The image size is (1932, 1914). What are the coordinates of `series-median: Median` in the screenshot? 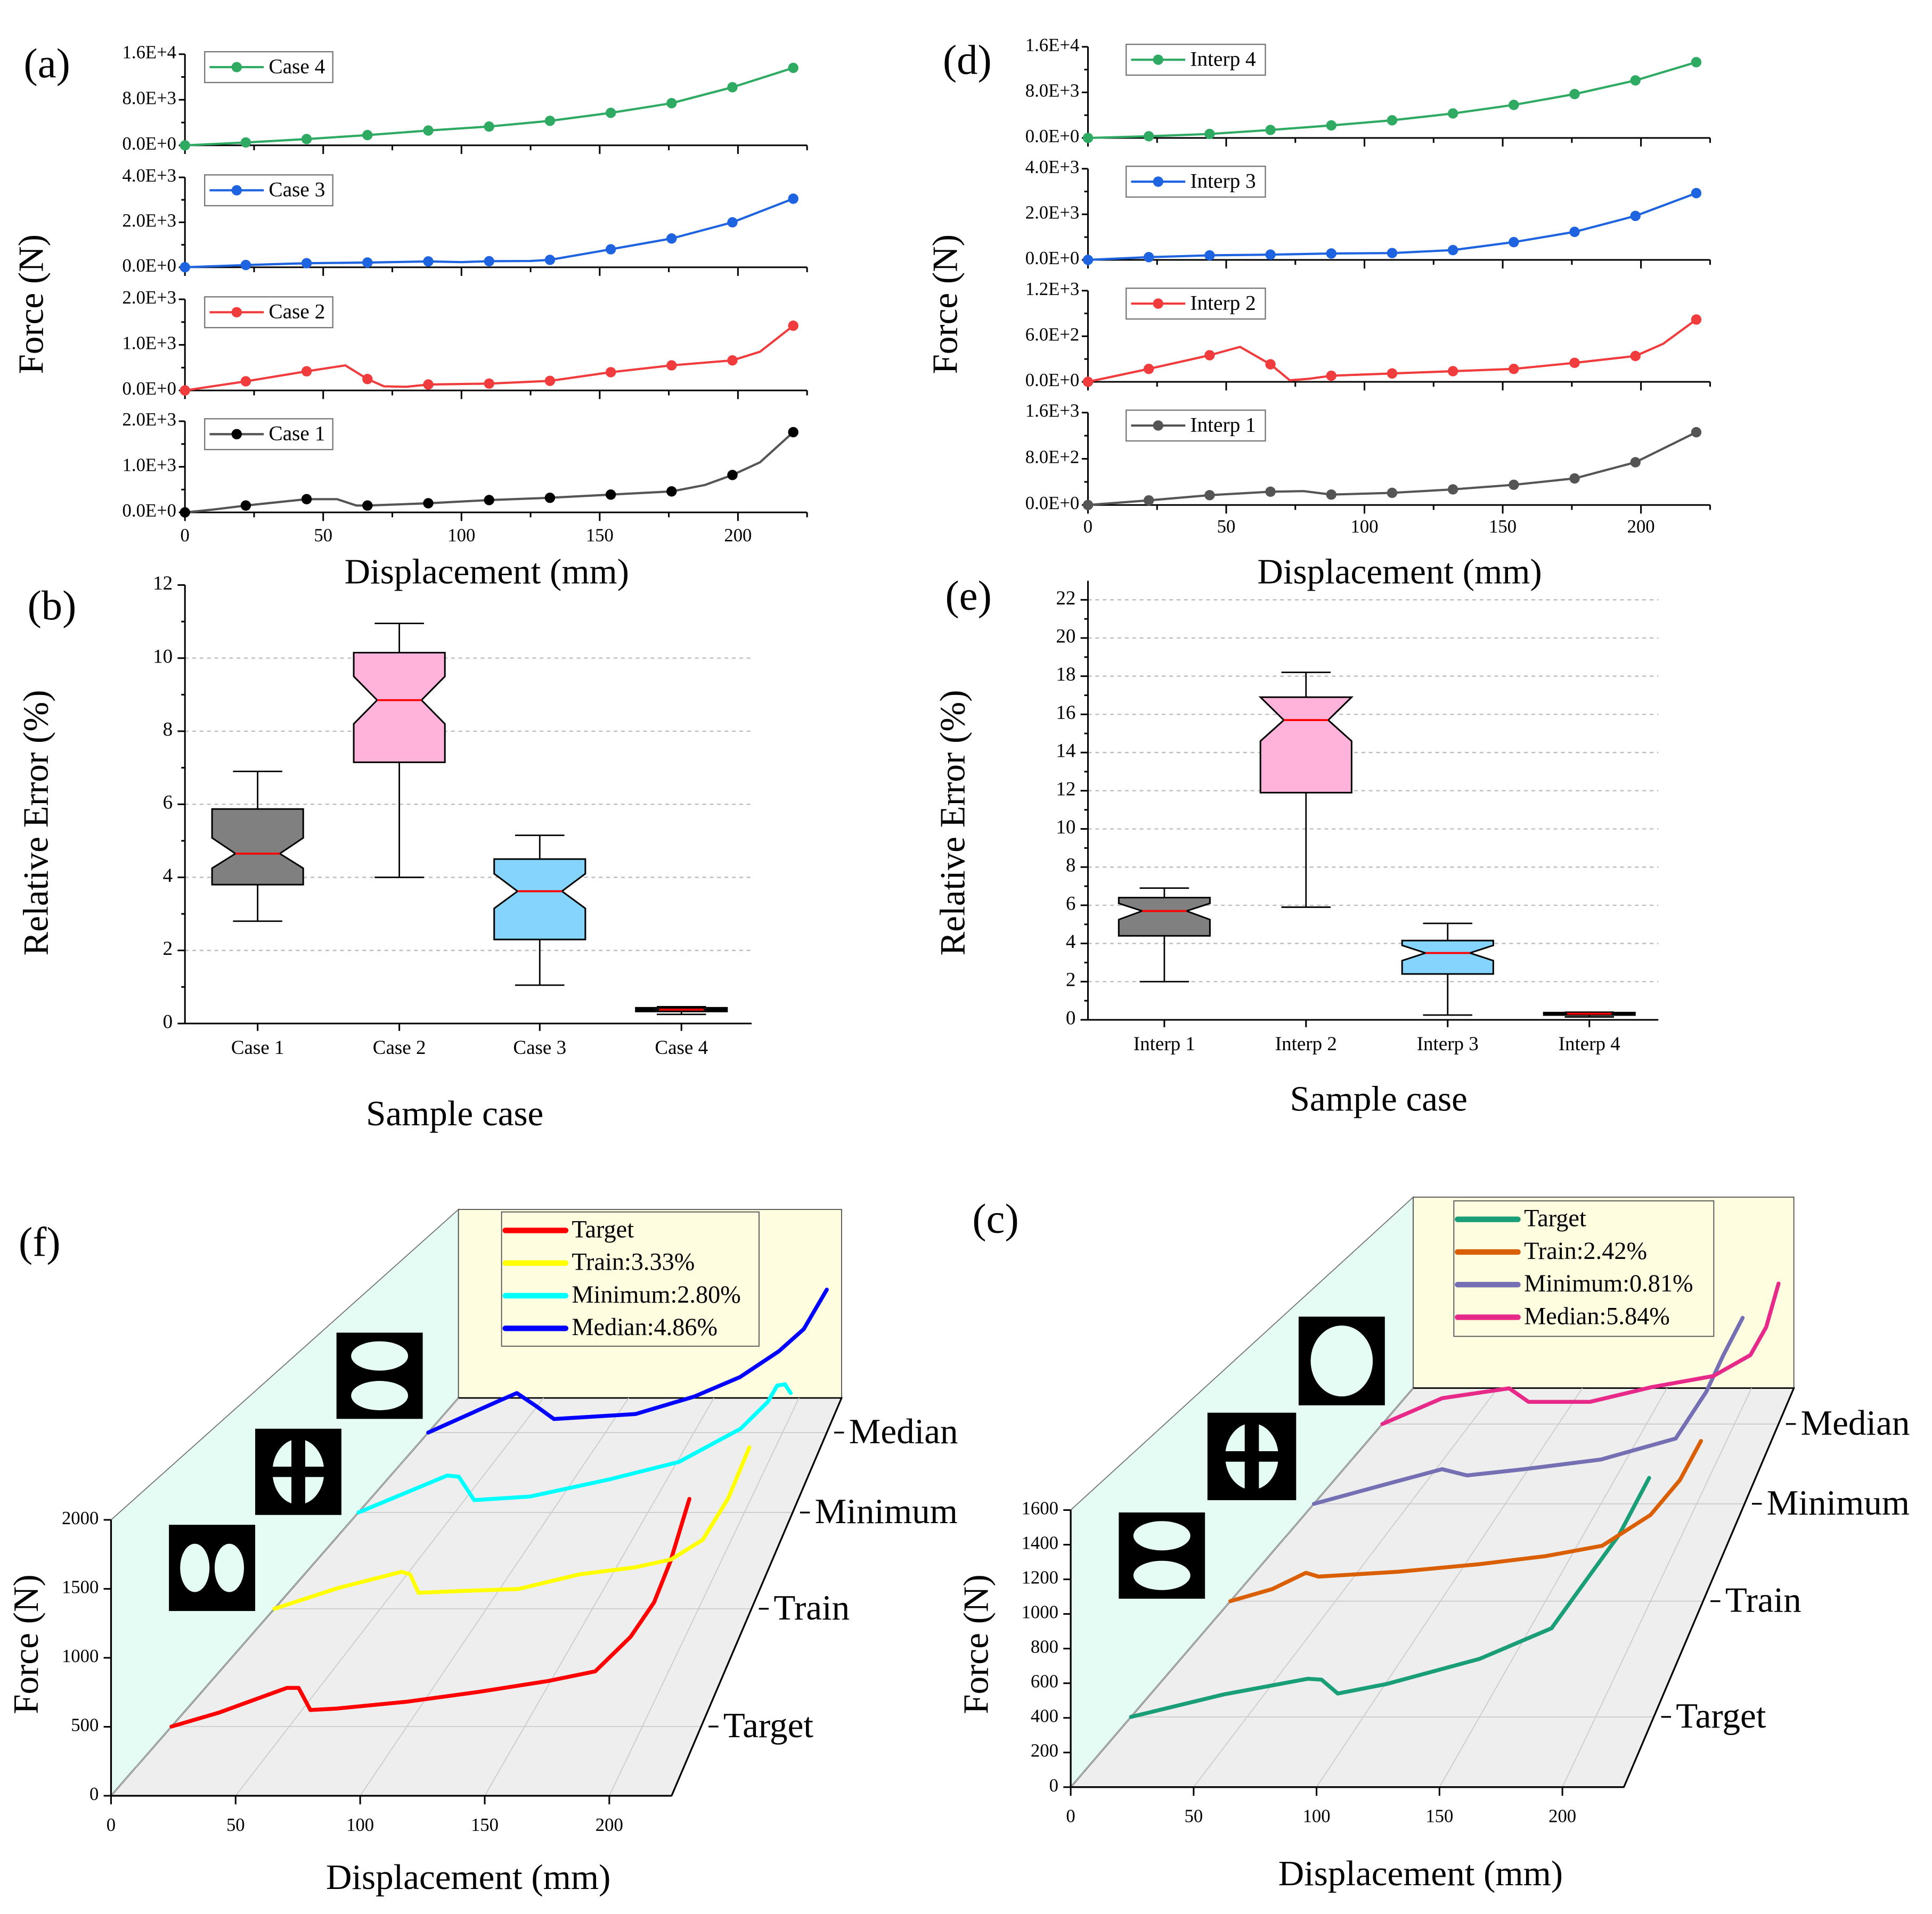 It's located at (692, 1369).